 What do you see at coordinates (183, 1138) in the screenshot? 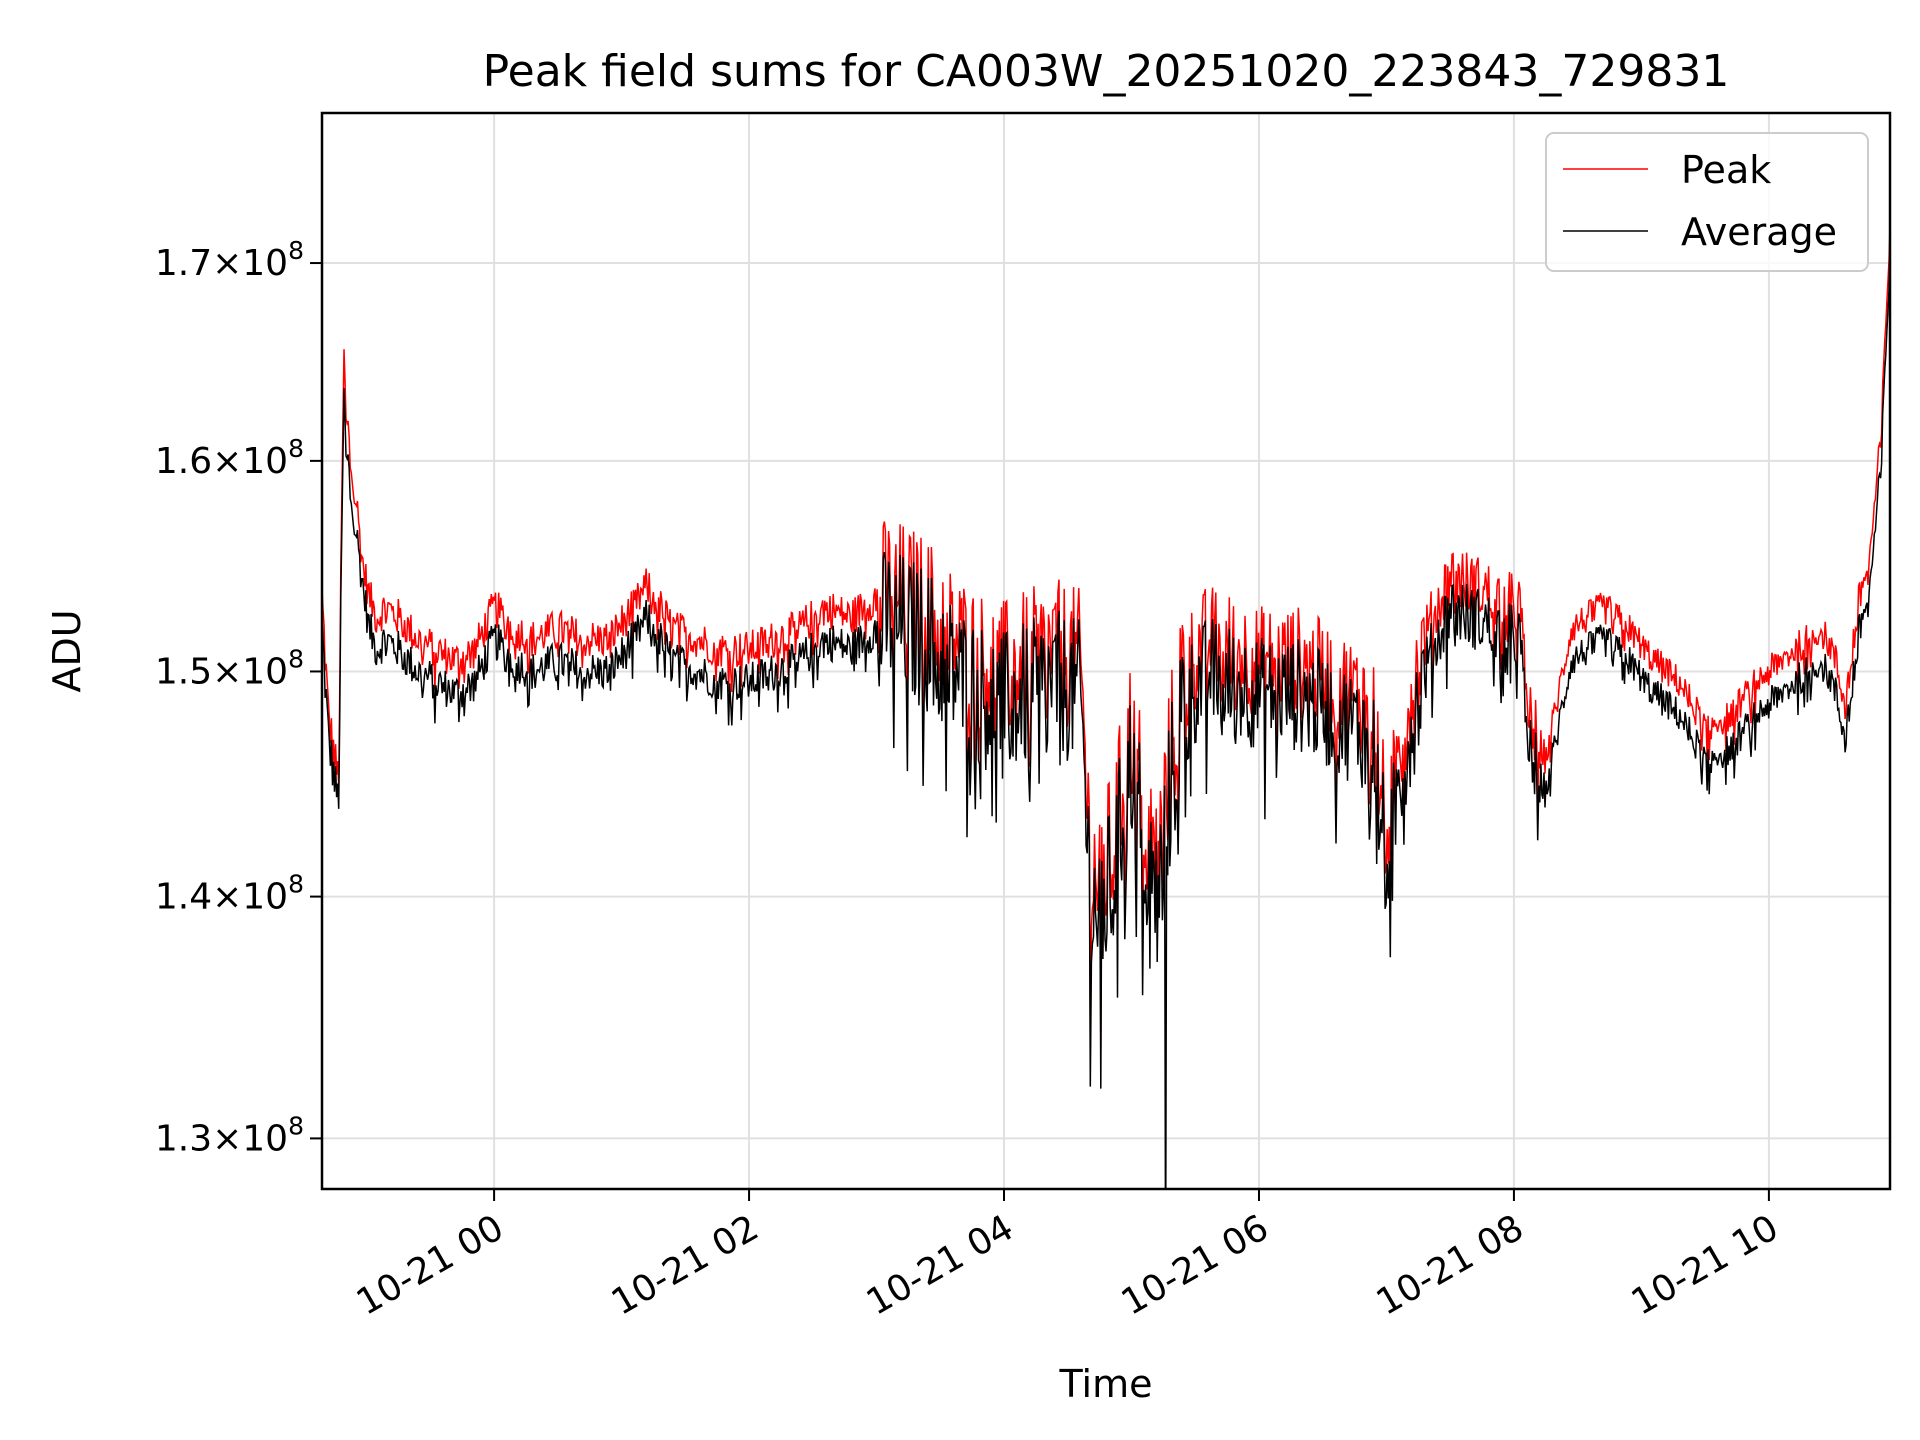
I see `y-tick-mantissa: 1.3` at bounding box center [183, 1138].